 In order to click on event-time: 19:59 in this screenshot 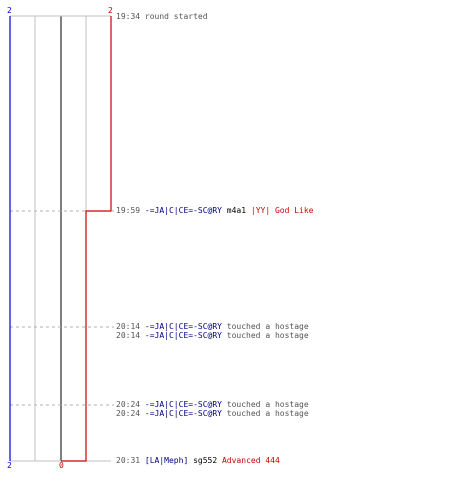, I will do `click(130, 210)`.